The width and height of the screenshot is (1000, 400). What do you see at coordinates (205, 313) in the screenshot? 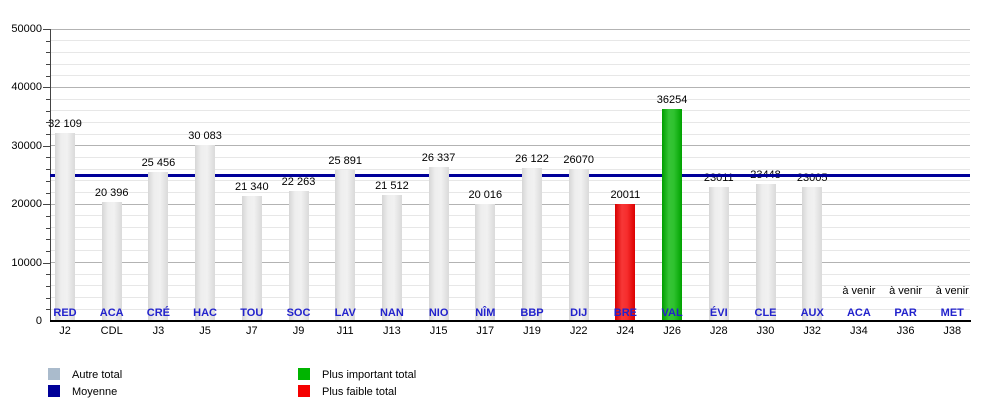
I see `club-label: HAC` at bounding box center [205, 313].